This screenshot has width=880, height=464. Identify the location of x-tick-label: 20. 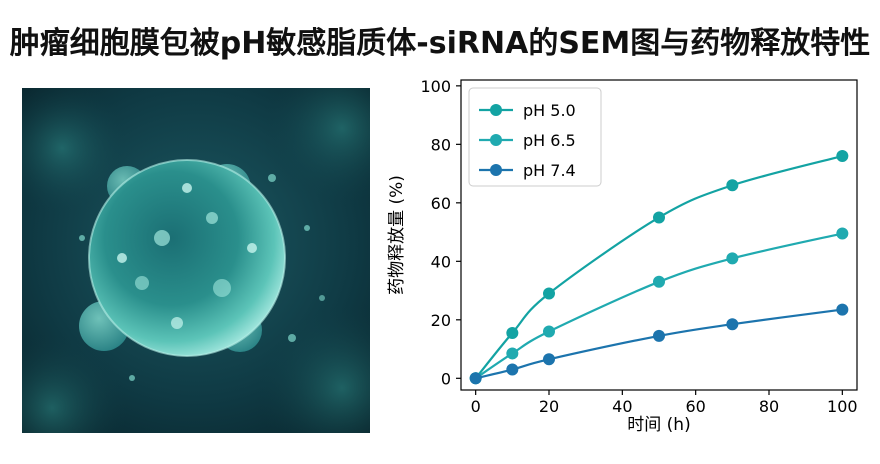
(549, 406).